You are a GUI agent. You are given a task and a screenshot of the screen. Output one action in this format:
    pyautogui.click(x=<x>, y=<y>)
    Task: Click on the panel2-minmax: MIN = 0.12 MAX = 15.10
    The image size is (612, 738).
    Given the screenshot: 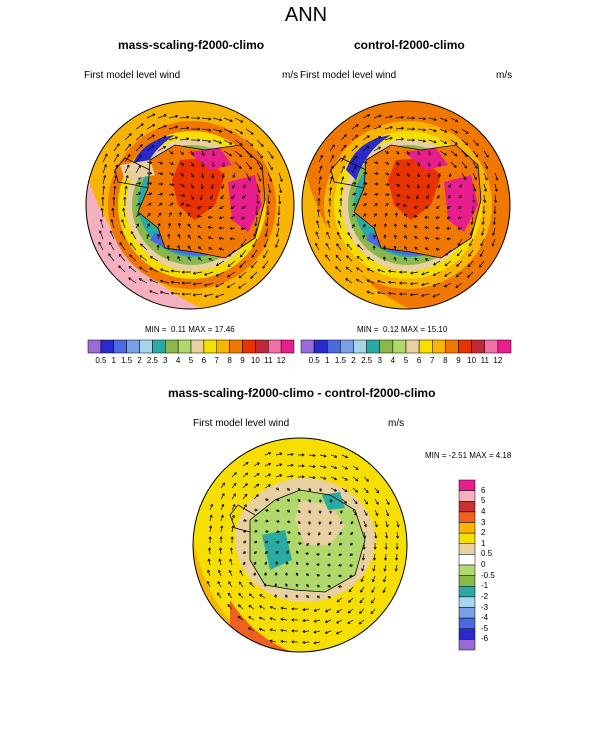 What is the action you would take?
    pyautogui.click(x=402, y=329)
    